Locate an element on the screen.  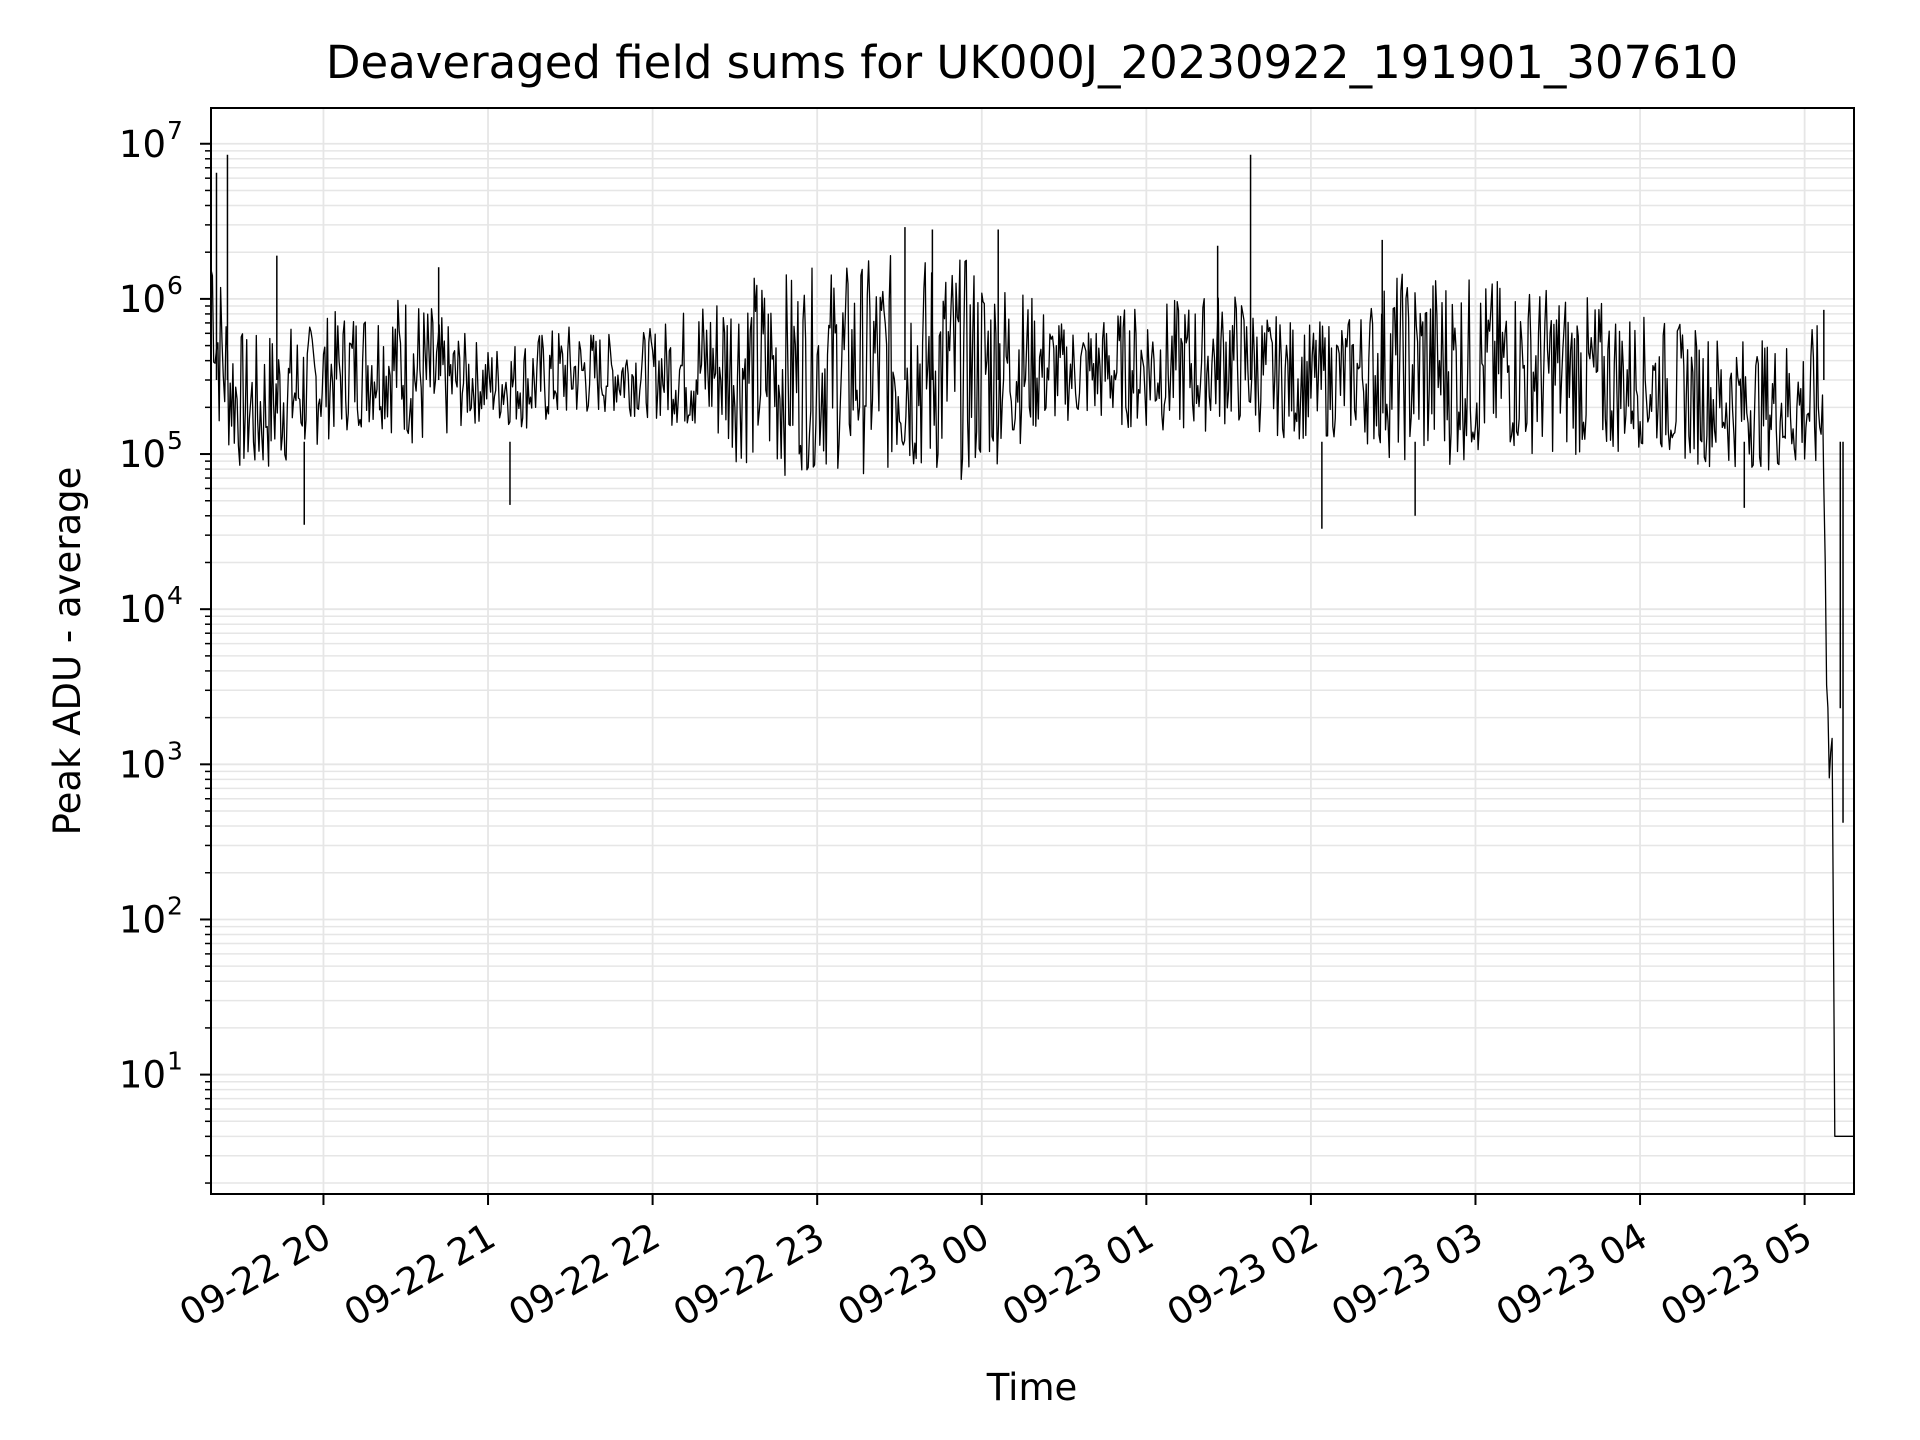
y-tick-exponent: 1 is located at coordinates (175, 1061).